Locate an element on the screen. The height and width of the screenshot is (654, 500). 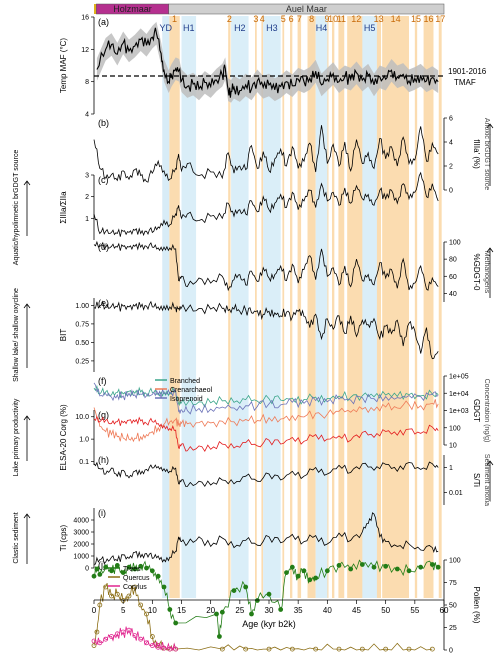
panel-a-series-line is located at coordinates (267, 62).